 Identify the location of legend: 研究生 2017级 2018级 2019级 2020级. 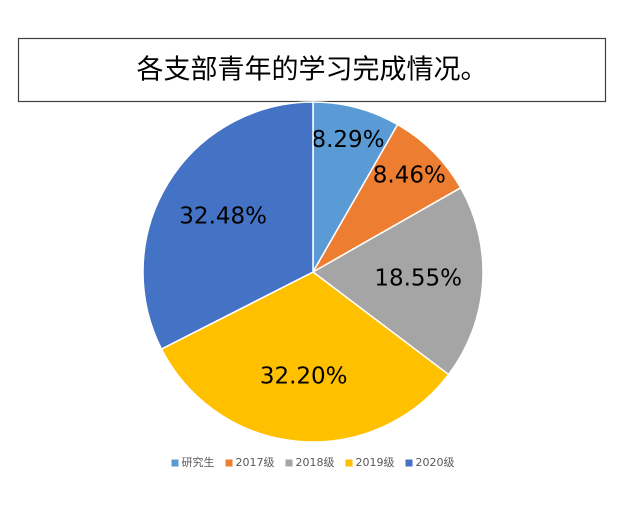
(313, 462).